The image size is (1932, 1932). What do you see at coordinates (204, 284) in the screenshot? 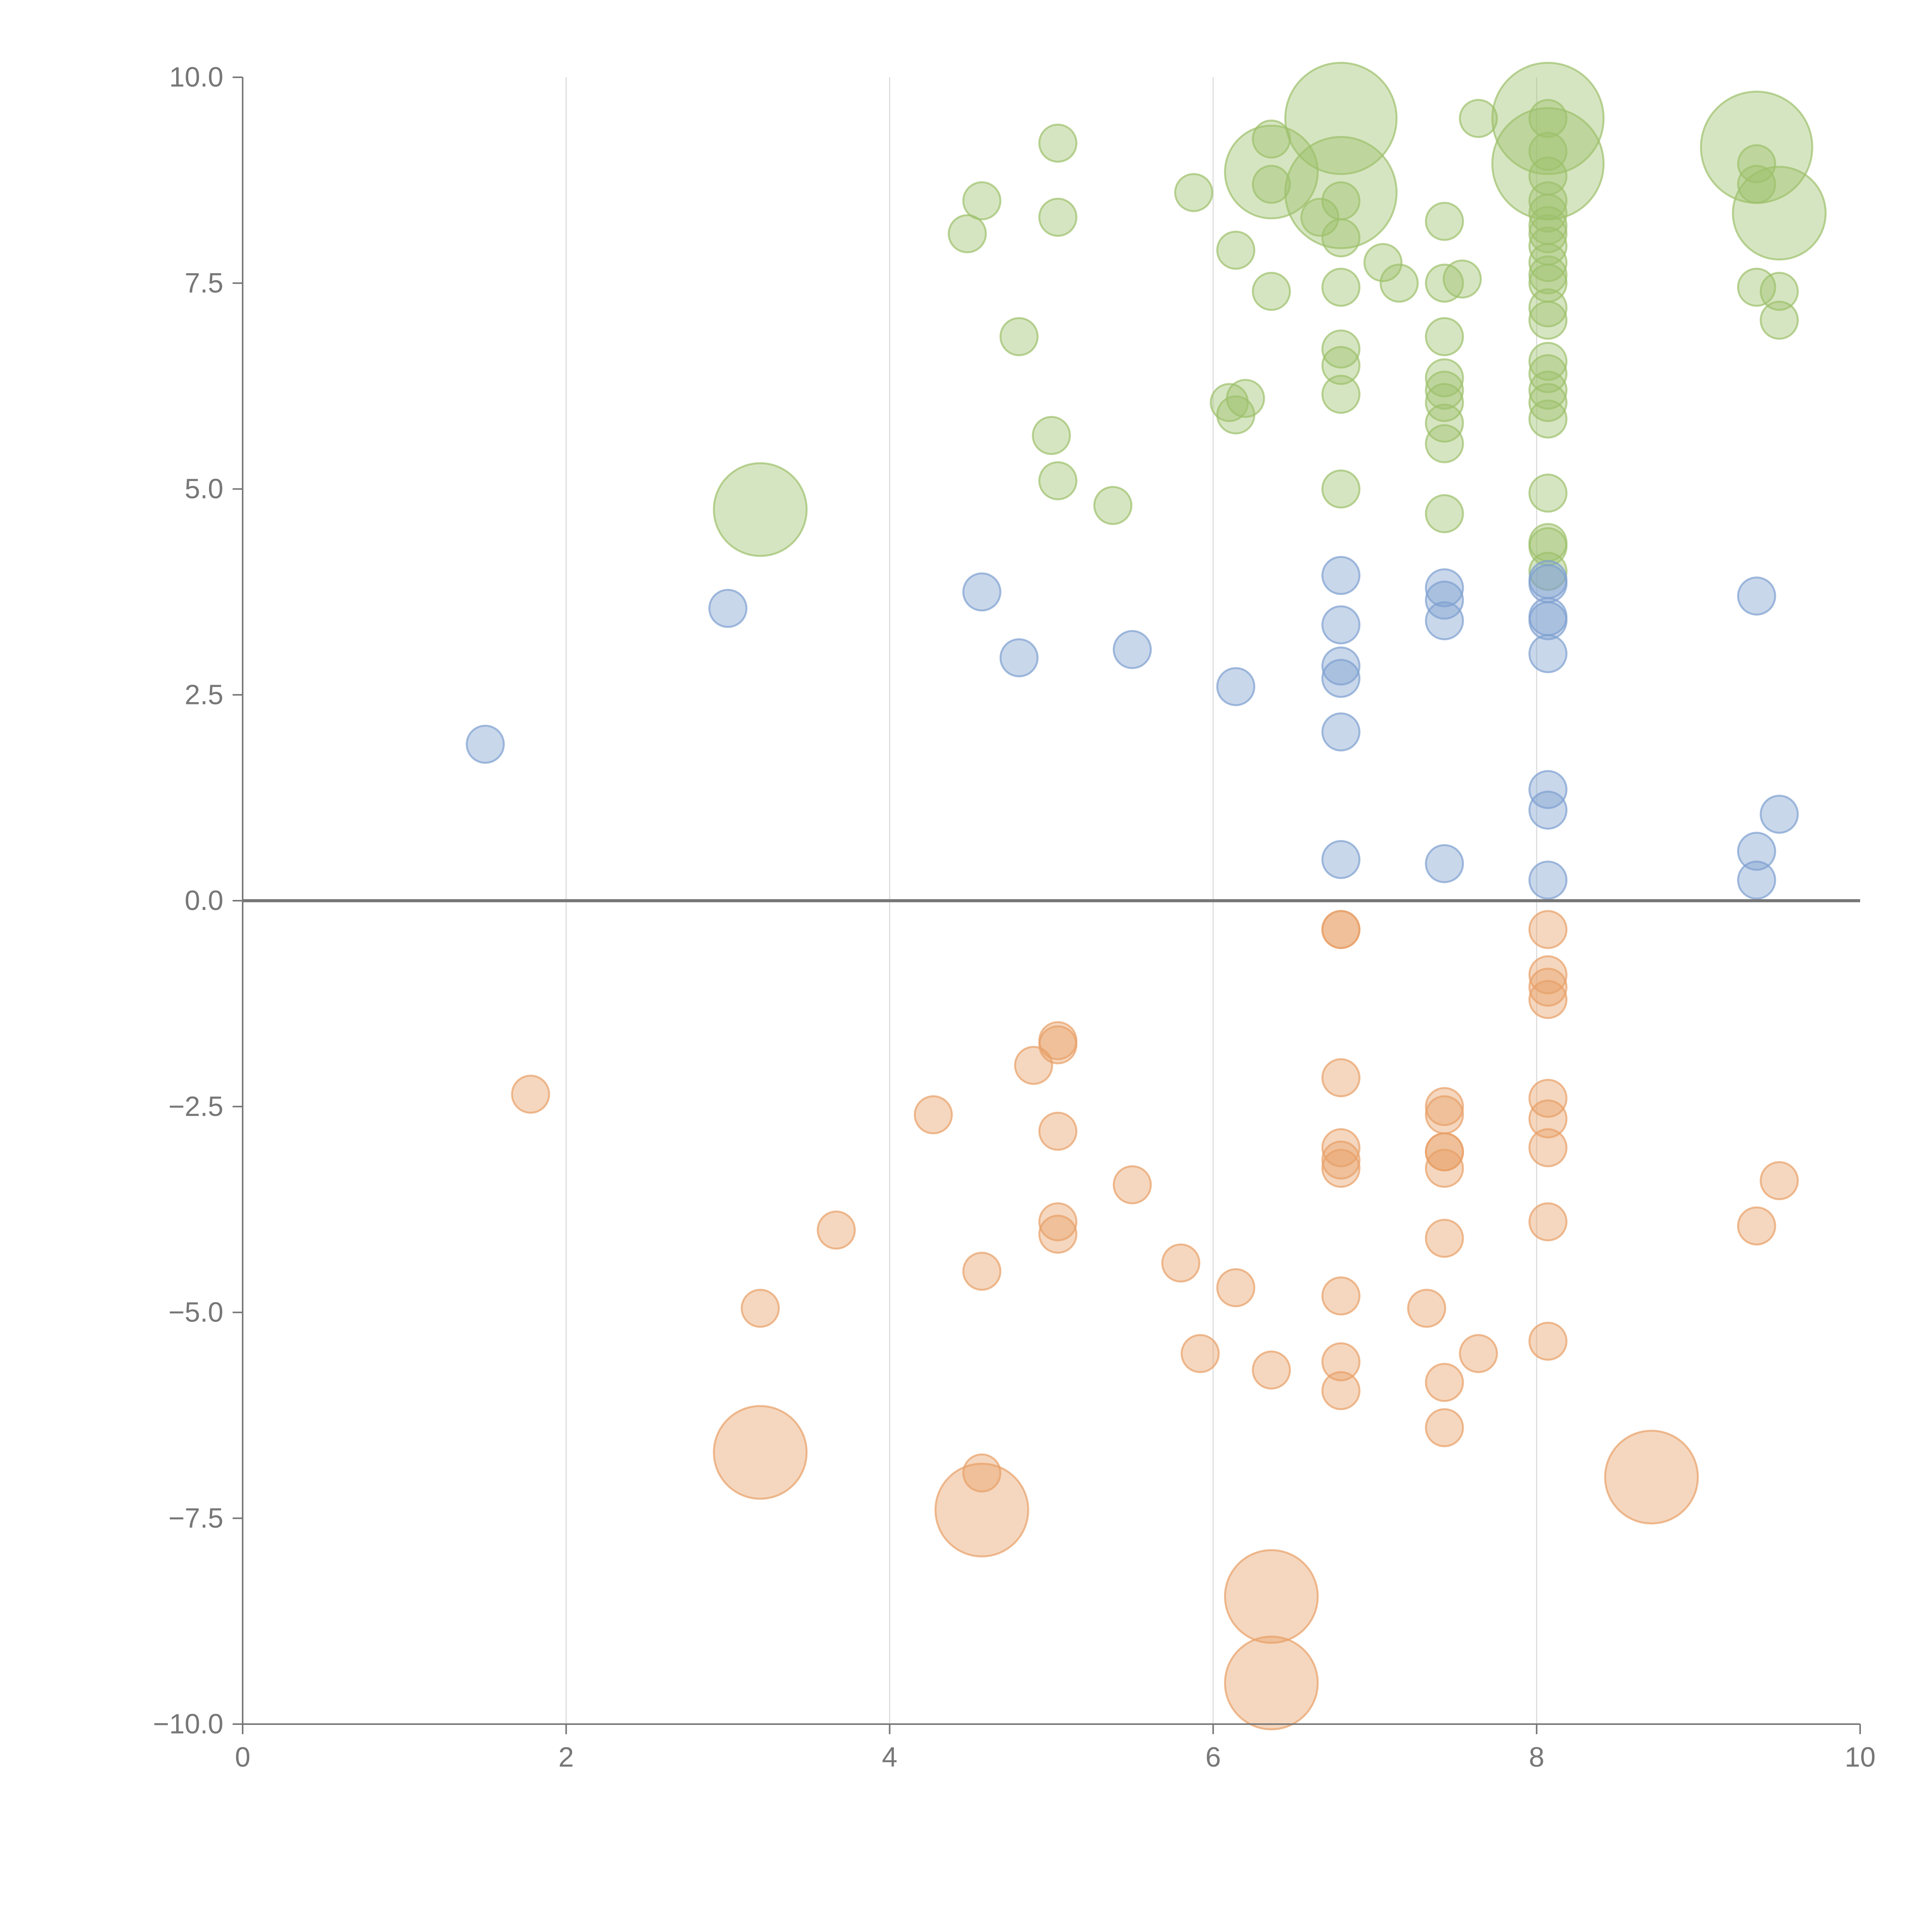
I see `y-tick-label: 7.5` at bounding box center [204, 284].